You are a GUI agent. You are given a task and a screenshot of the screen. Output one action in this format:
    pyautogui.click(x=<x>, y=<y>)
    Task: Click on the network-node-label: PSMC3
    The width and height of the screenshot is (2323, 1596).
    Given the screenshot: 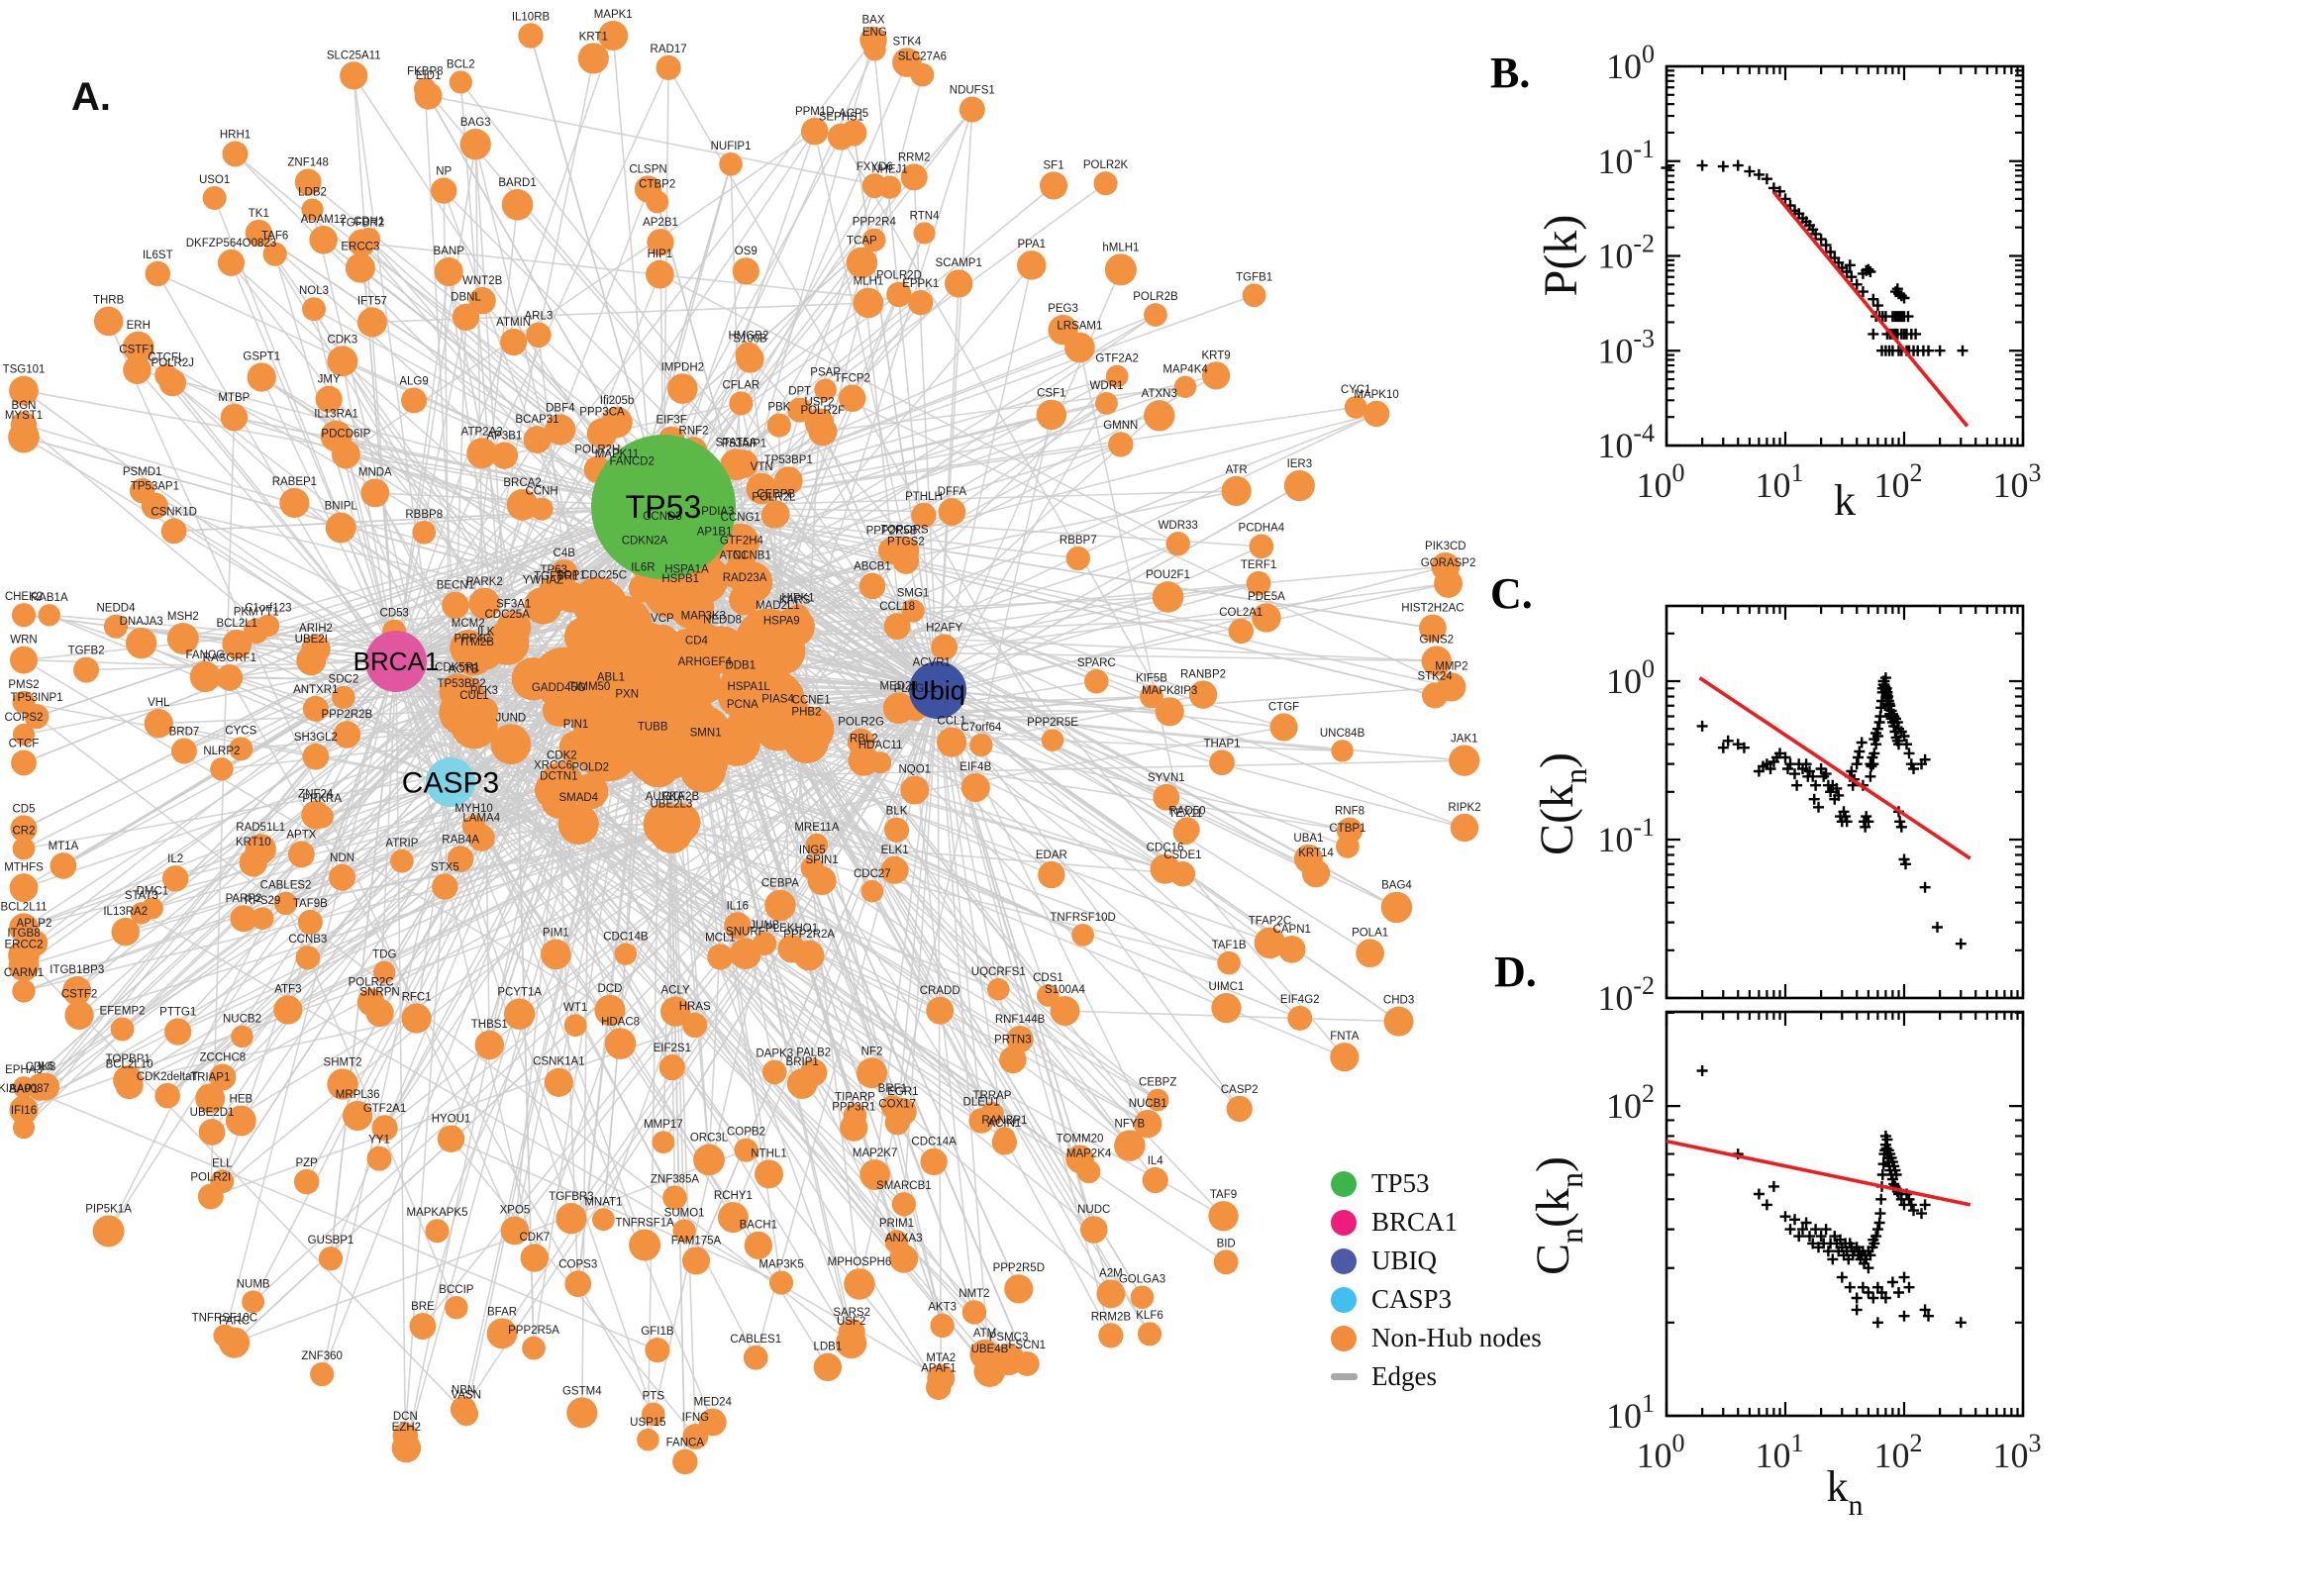 What is the action you would take?
    pyautogui.click(x=1009, y=1338)
    